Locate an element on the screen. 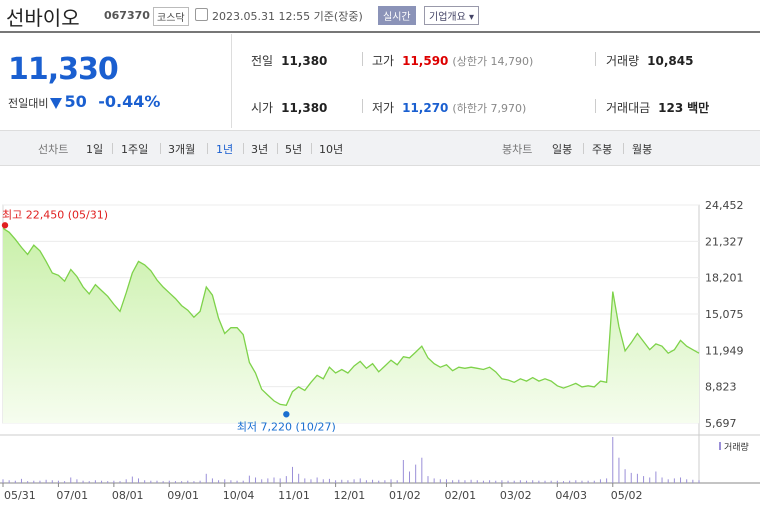  x-tick-label: 12/01 is located at coordinates (350, 495).